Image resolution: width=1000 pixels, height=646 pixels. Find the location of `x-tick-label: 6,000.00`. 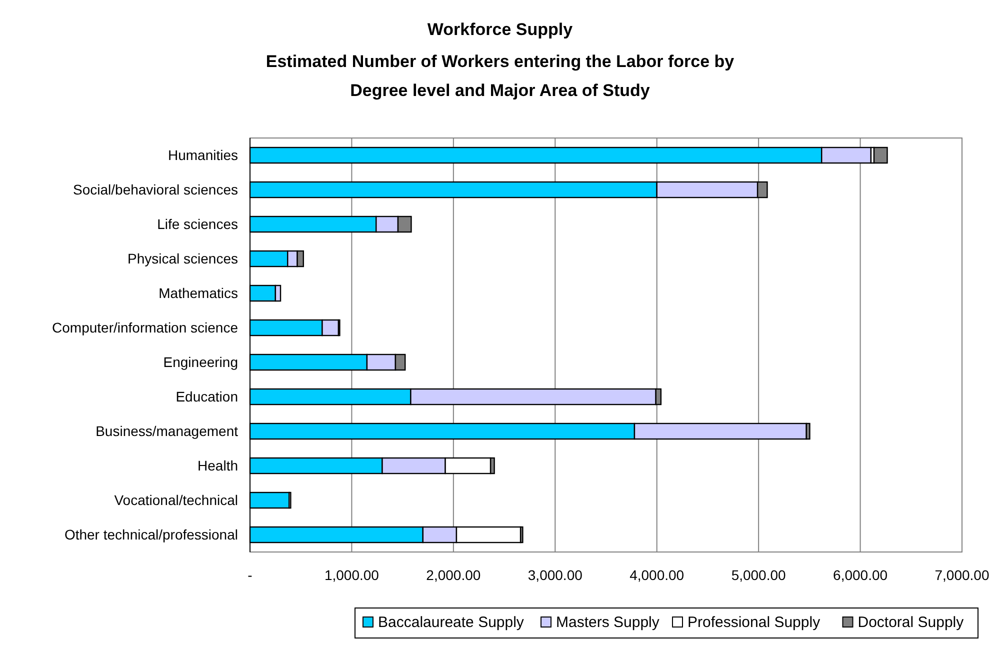

x-tick-label: 6,000.00 is located at coordinates (860, 575).